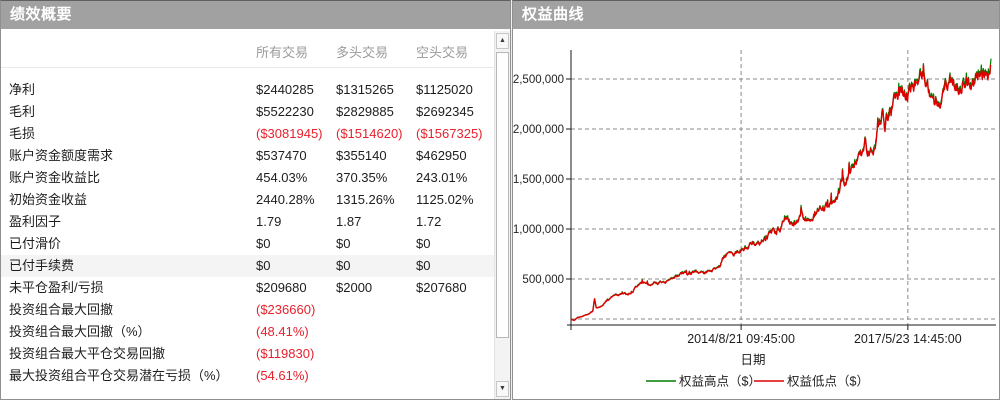 This screenshot has width=1000, height=400. I want to click on table-row: 投资组合最大回撤（%） (48.41%), so click(247, 332).